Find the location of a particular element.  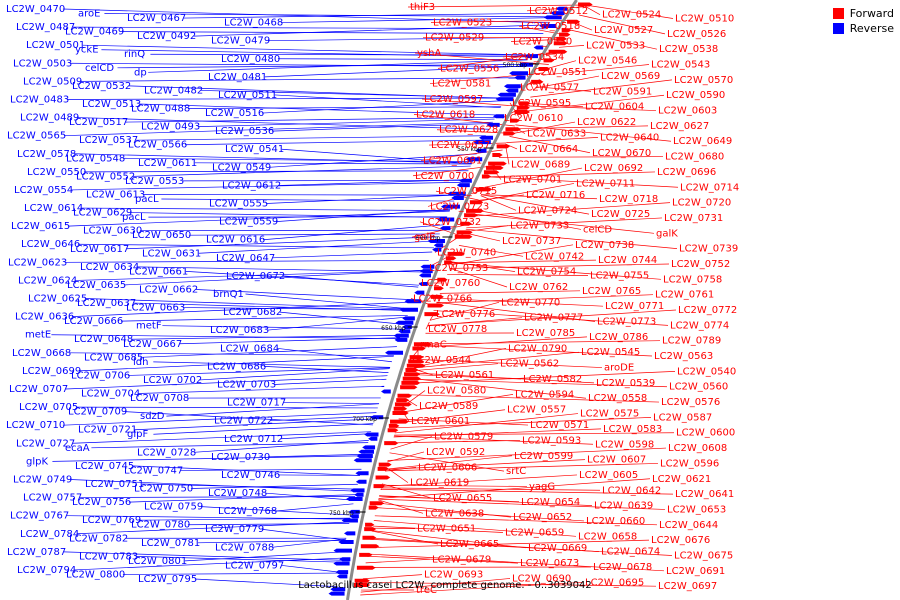

forward-gene-label: LC2W_0737 is located at coordinates (531, 241).